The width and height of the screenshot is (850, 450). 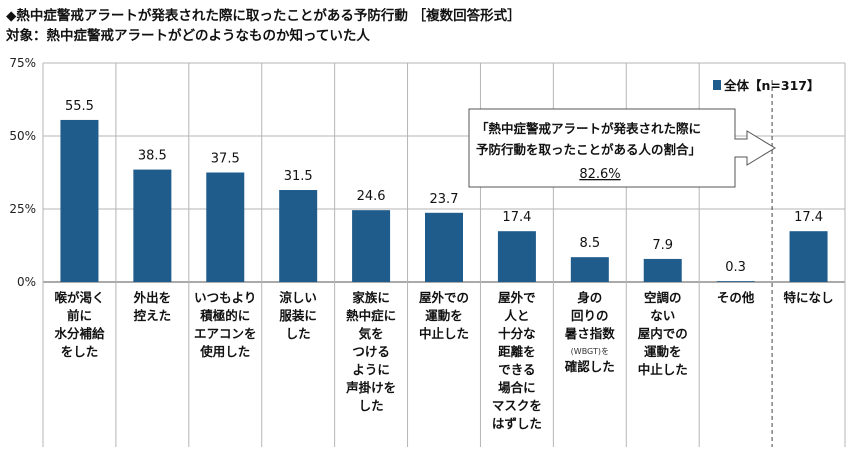 What do you see at coordinates (735, 267) in the screenshot?
I see `value-label: 0.3` at bounding box center [735, 267].